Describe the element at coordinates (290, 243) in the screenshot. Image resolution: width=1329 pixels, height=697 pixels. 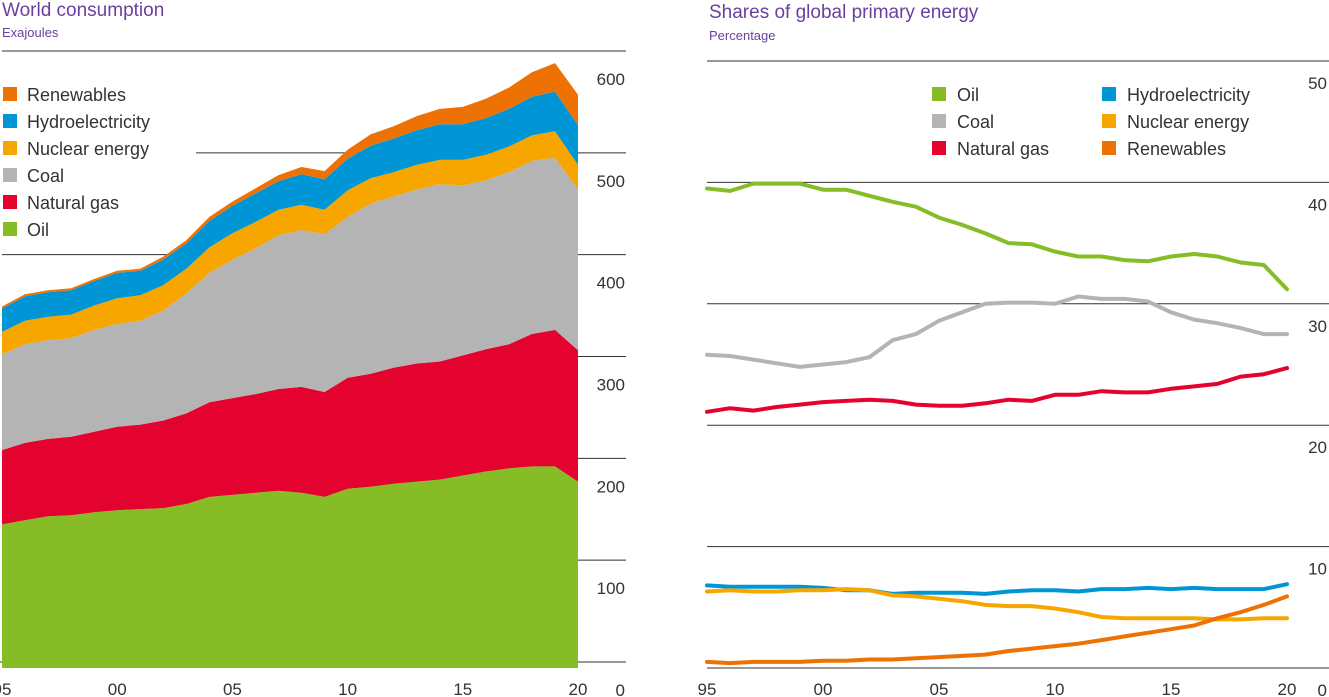
I see `area-nuclear-energy` at that location.